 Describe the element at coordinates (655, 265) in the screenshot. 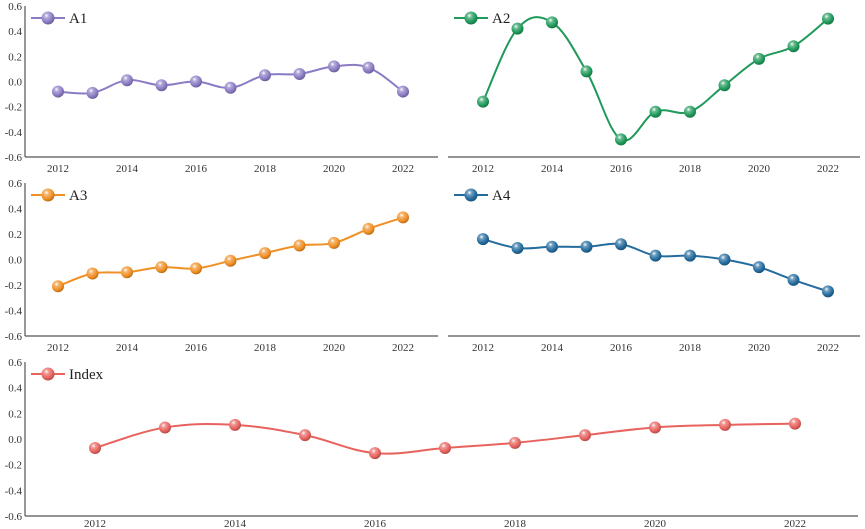

I see `series-line-a4` at that location.